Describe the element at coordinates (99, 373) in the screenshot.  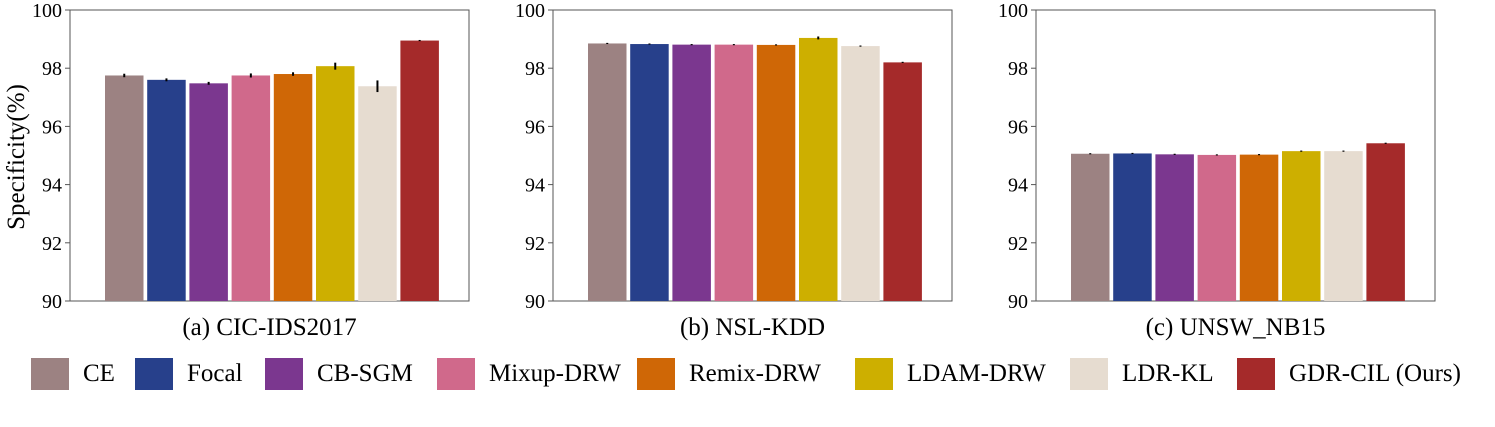
I see `legend-label: CE` at that location.